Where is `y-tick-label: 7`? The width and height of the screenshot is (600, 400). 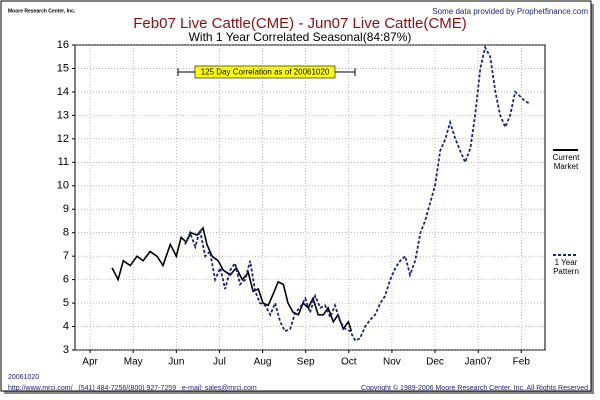
y-tick-label: 7 is located at coordinates (66, 256).